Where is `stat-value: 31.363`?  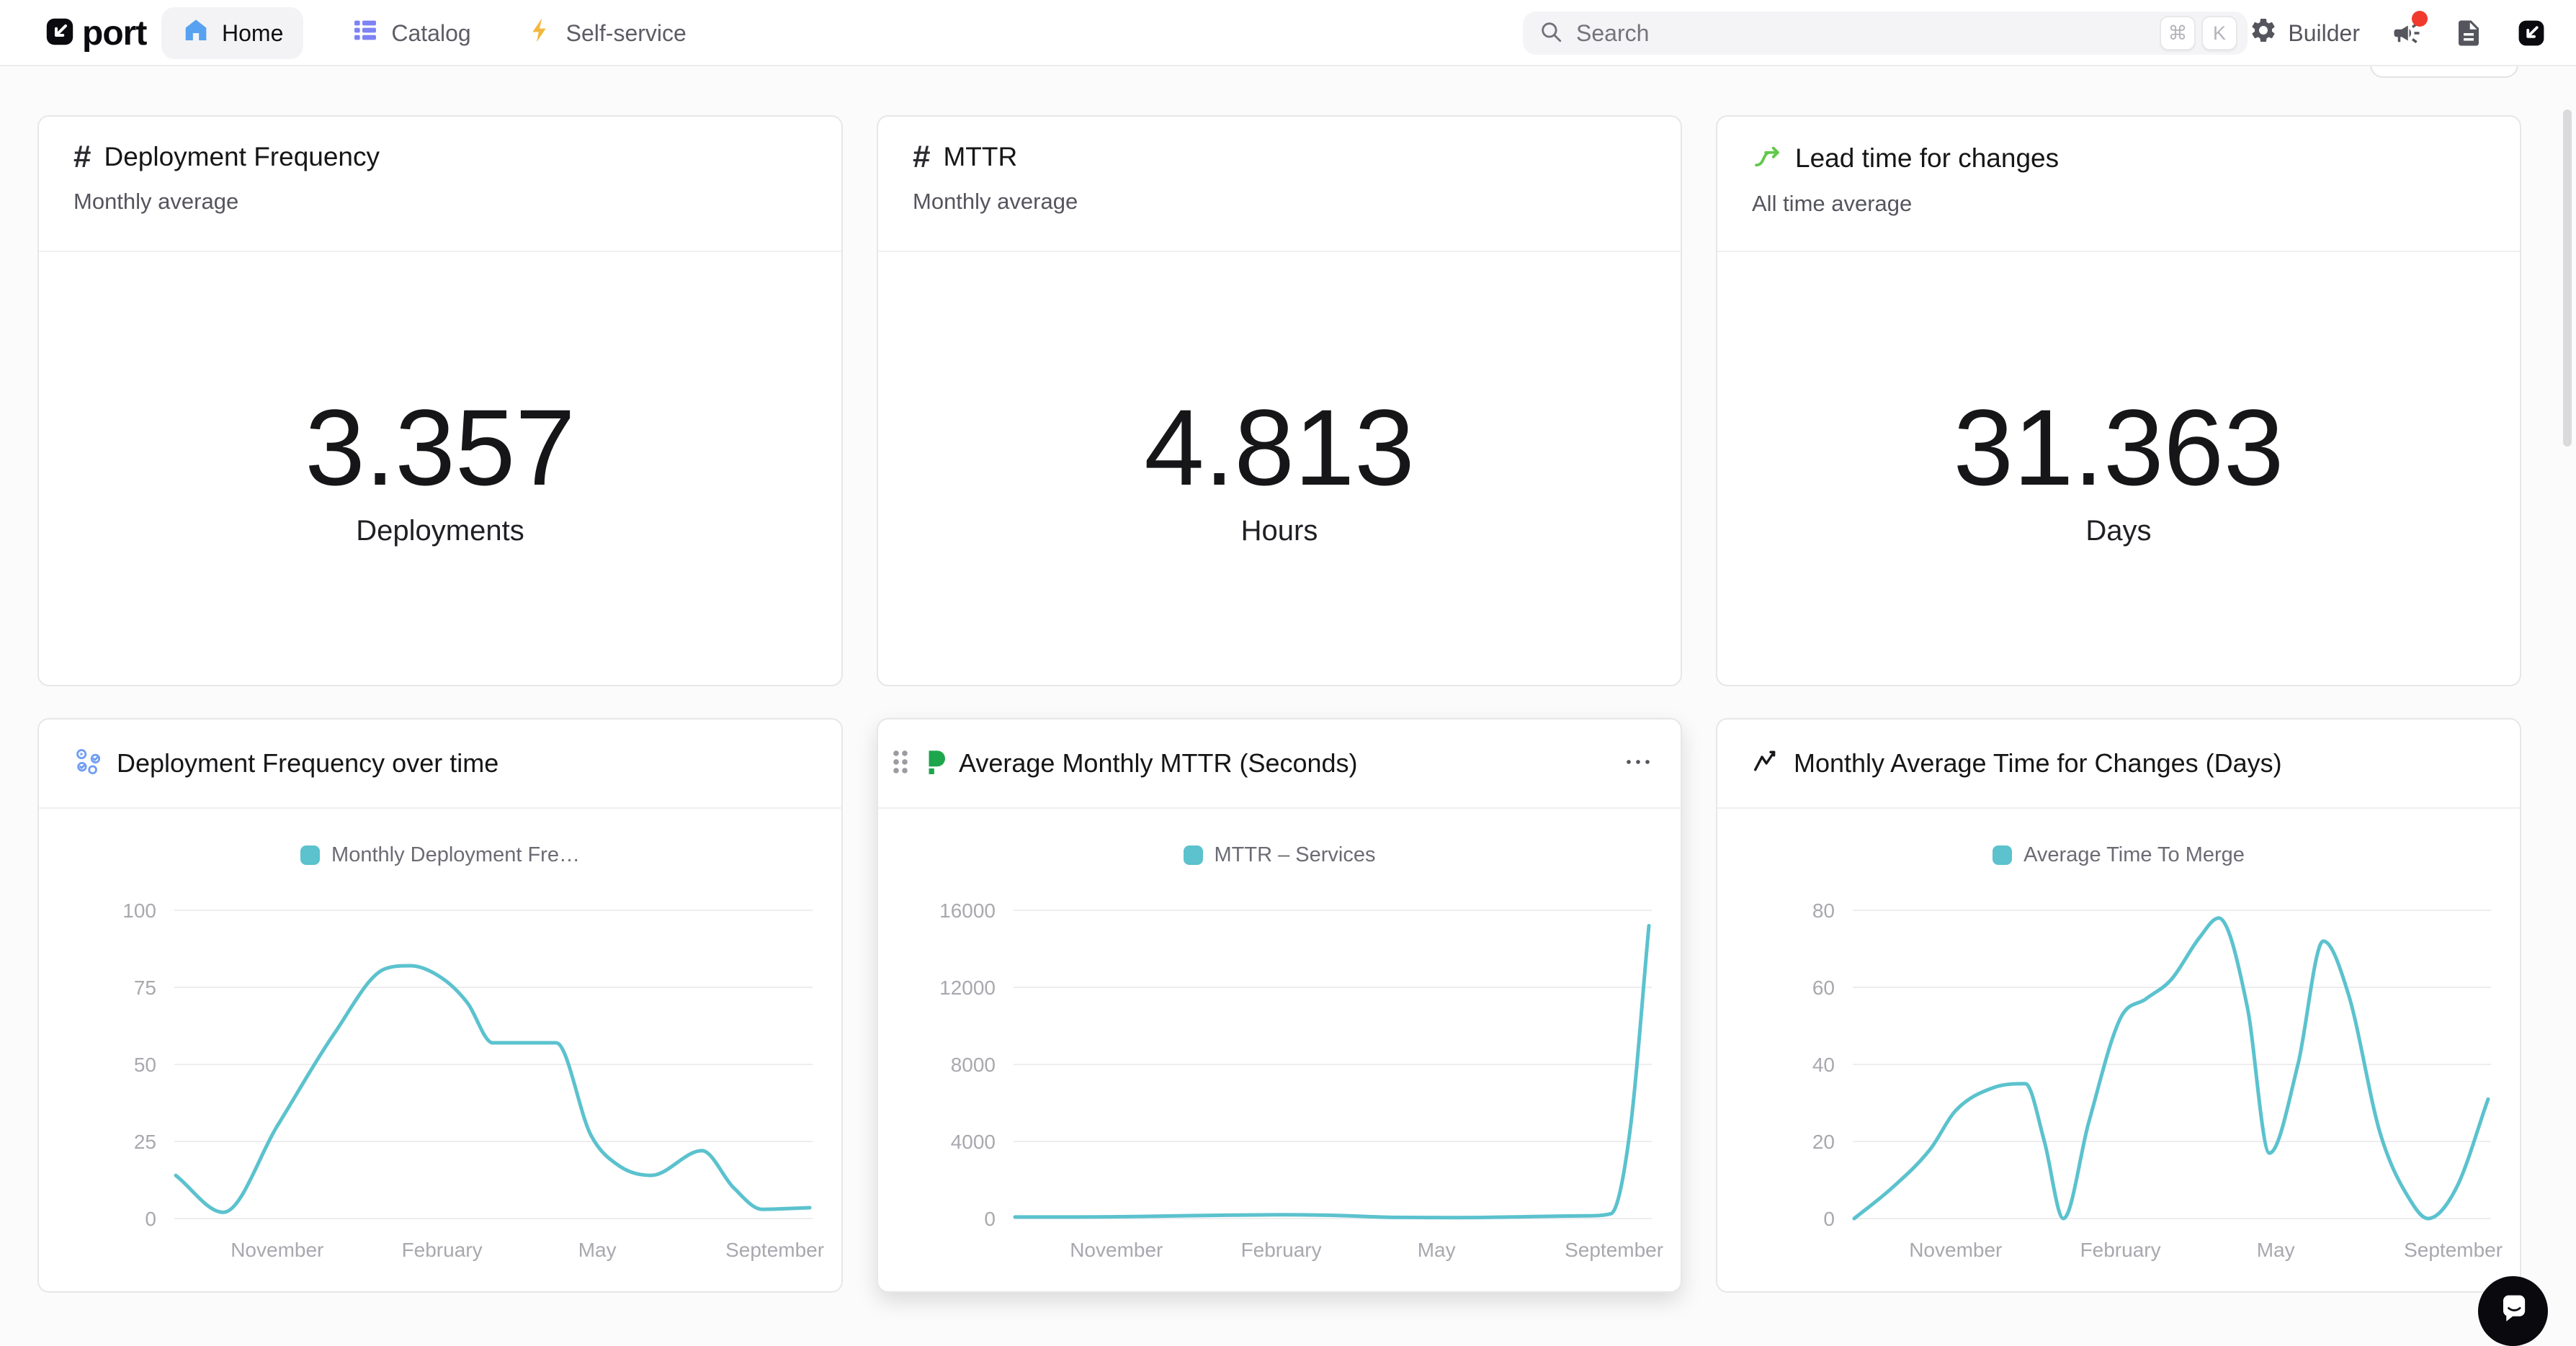
stat-value: 31.363 is located at coordinates (2118, 448).